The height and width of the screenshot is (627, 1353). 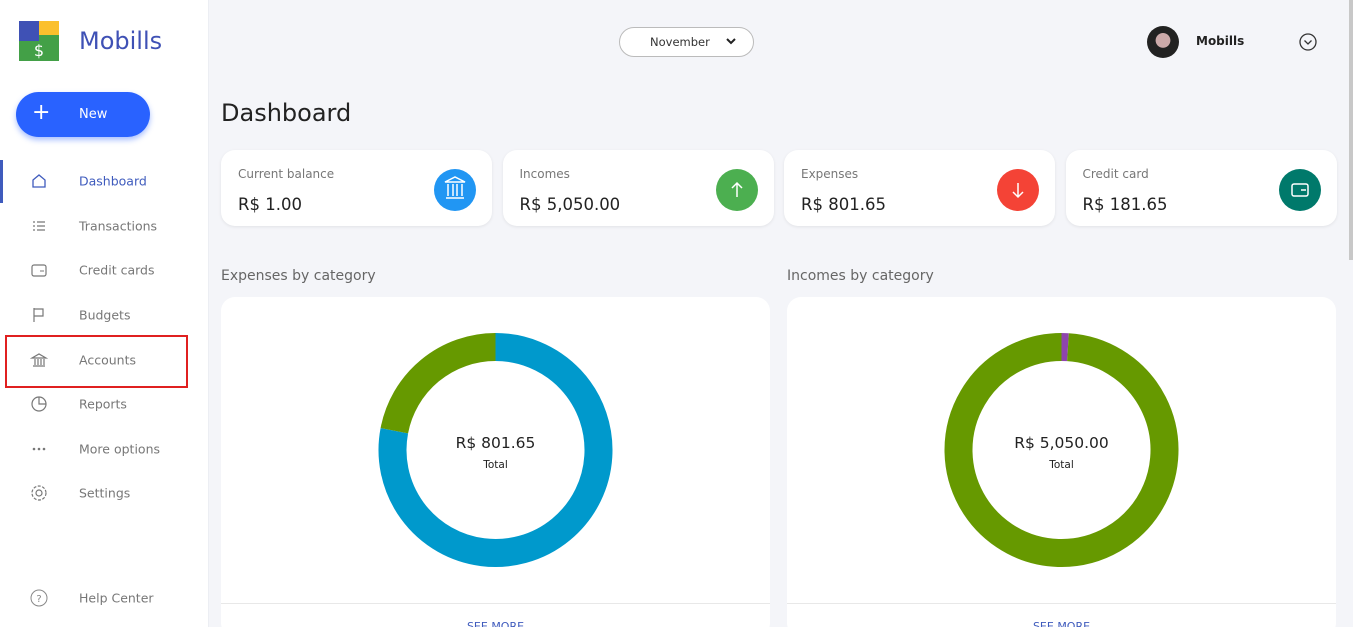 I want to click on new-button: + New, so click(x=83, y=114).